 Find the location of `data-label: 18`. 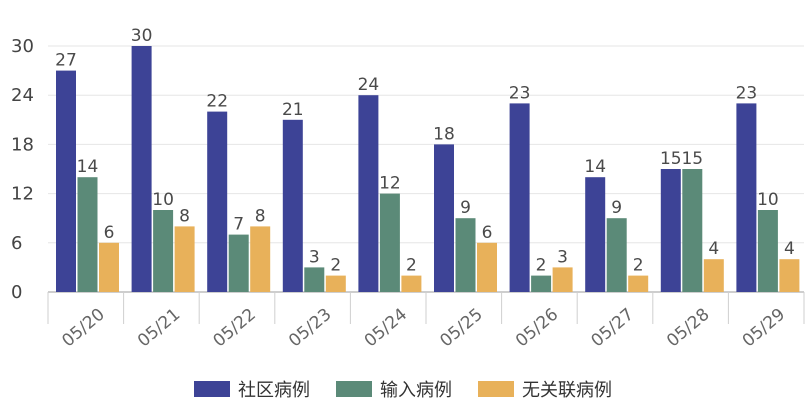

data-label: 18 is located at coordinates (444, 134).